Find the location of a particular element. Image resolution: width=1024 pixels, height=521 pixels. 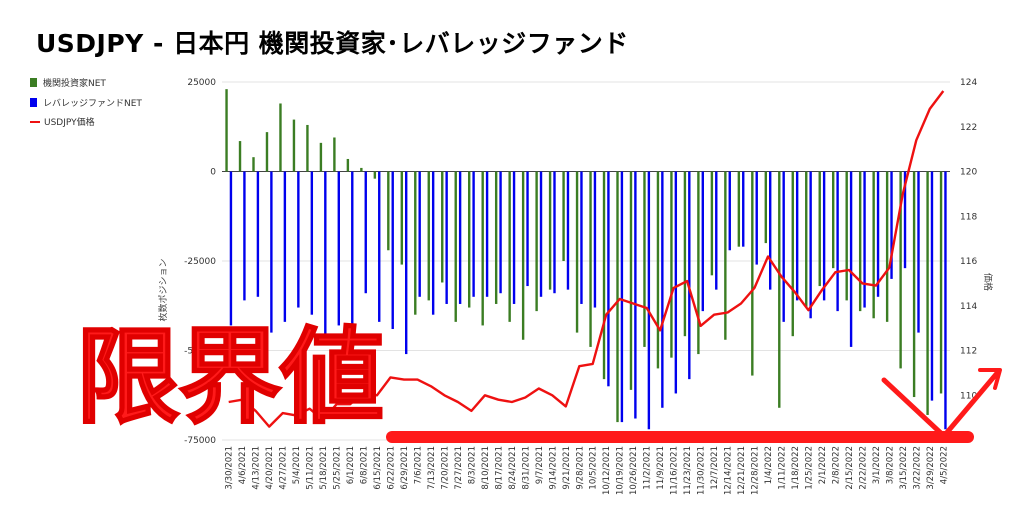

y-tick-label: 0 is located at coordinates (213, 173).